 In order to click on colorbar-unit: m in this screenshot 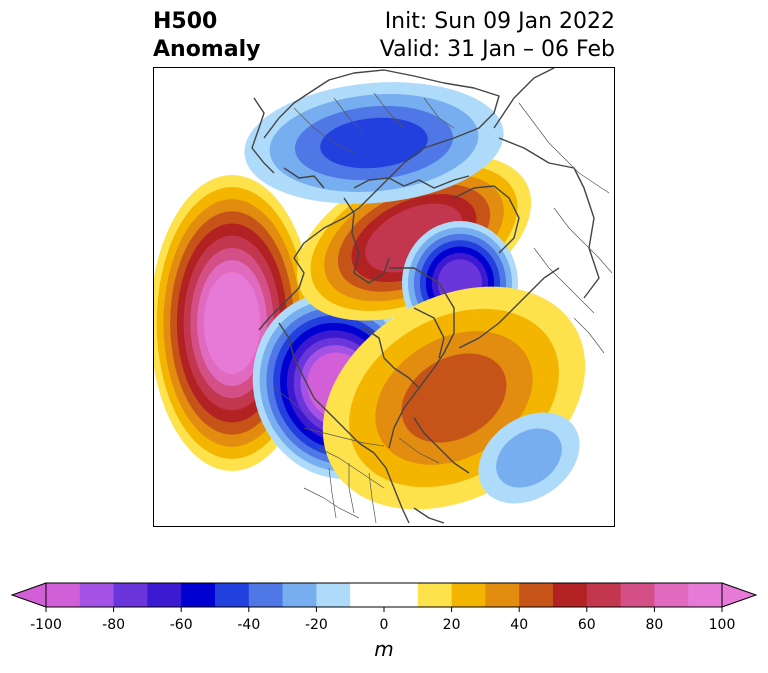, I will do `click(383, 649)`.